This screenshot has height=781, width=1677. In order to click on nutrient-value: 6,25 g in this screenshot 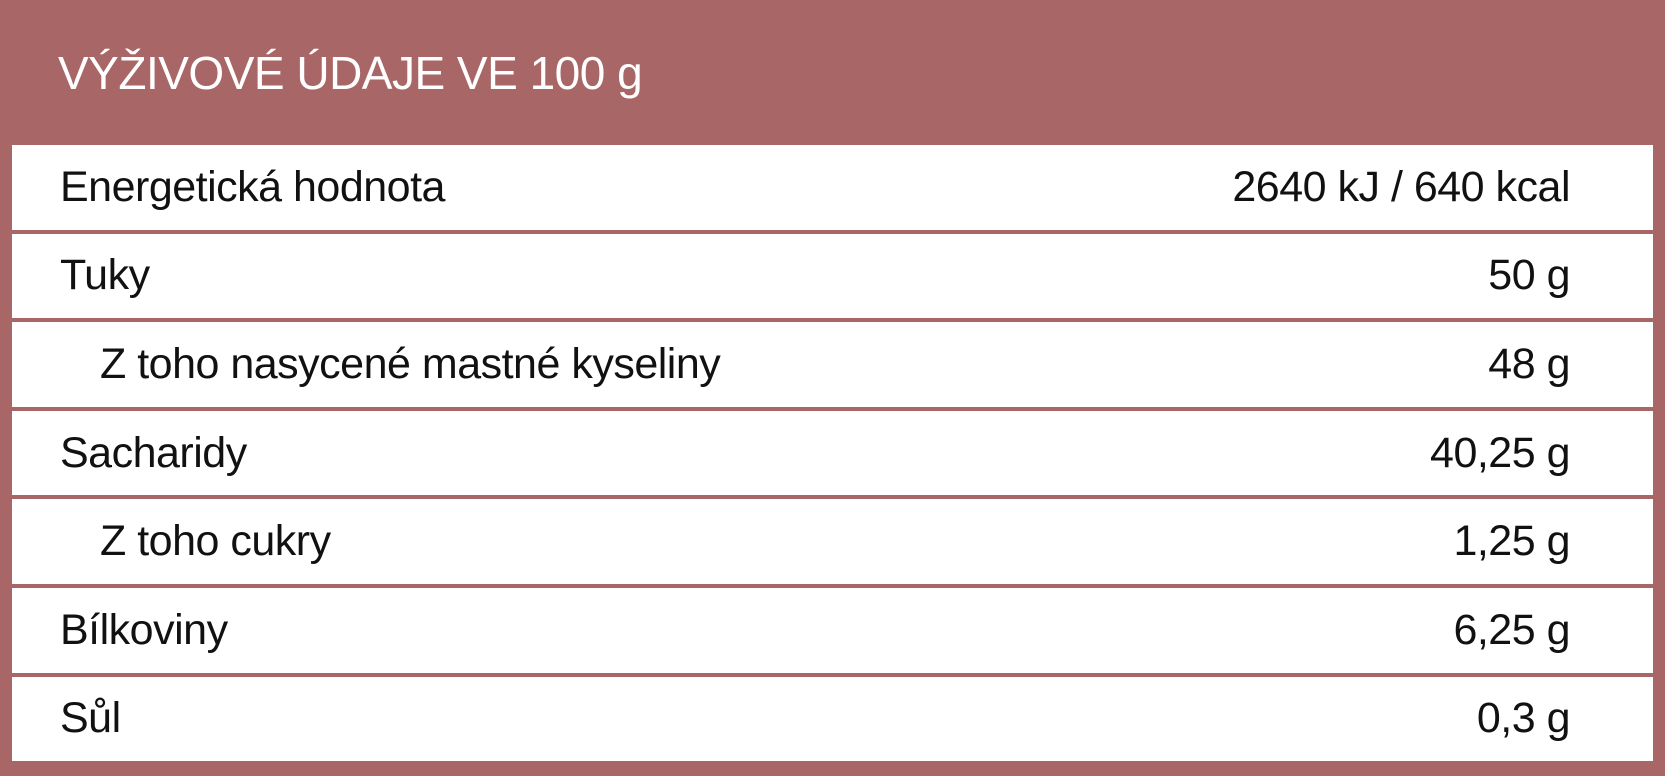, I will do `click(1511, 629)`.